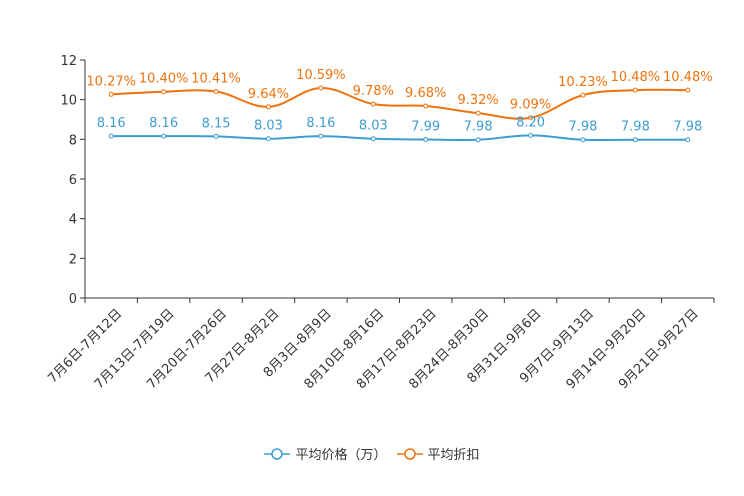 Image resolution: width=744 pixels, height=496 pixels. I want to click on series-points, so click(399, 114).